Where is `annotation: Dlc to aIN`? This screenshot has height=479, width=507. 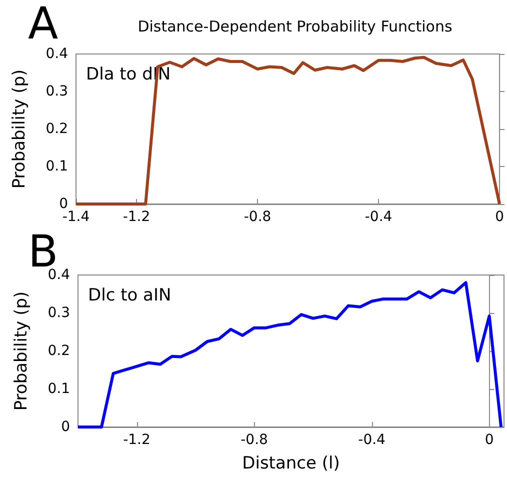 annotation: Dlc to aIN is located at coordinates (130, 296).